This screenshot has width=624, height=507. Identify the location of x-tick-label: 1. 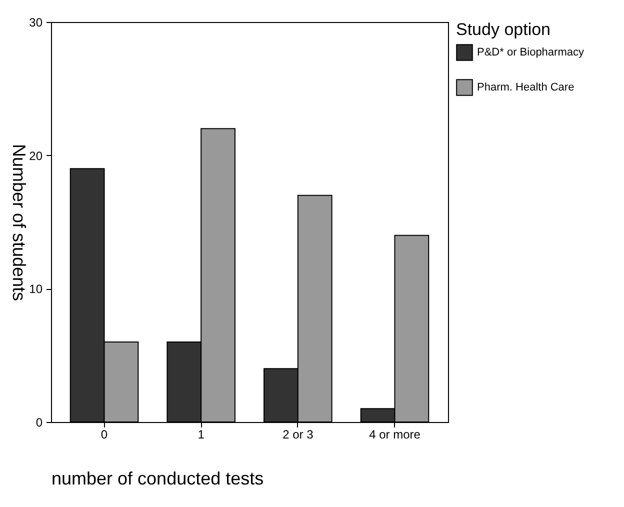
(201, 435).